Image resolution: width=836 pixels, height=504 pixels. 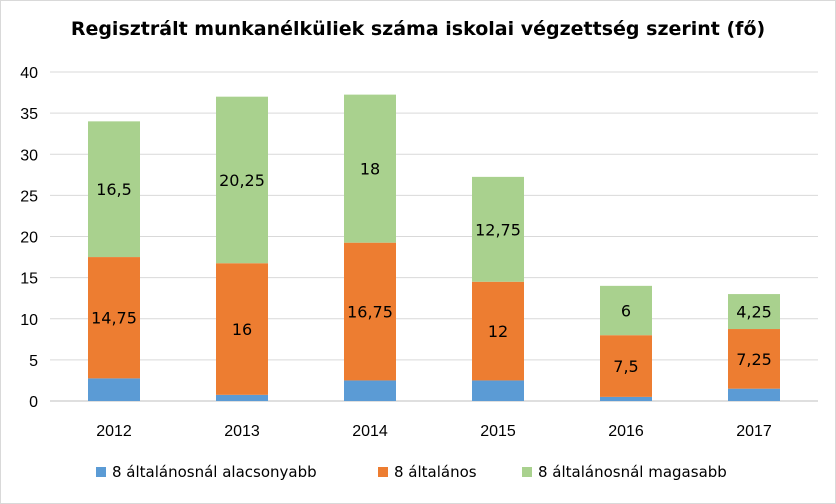 I want to click on legend-item: 8 általánosnál alacsonyabb, so click(x=206, y=472).